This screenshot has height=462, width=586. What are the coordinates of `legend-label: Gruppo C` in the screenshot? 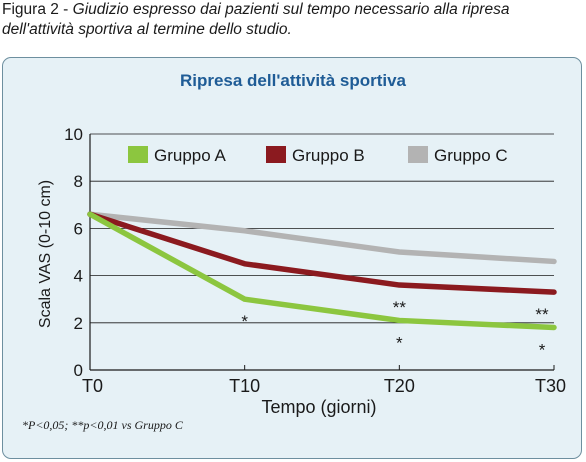 It's located at (471, 155).